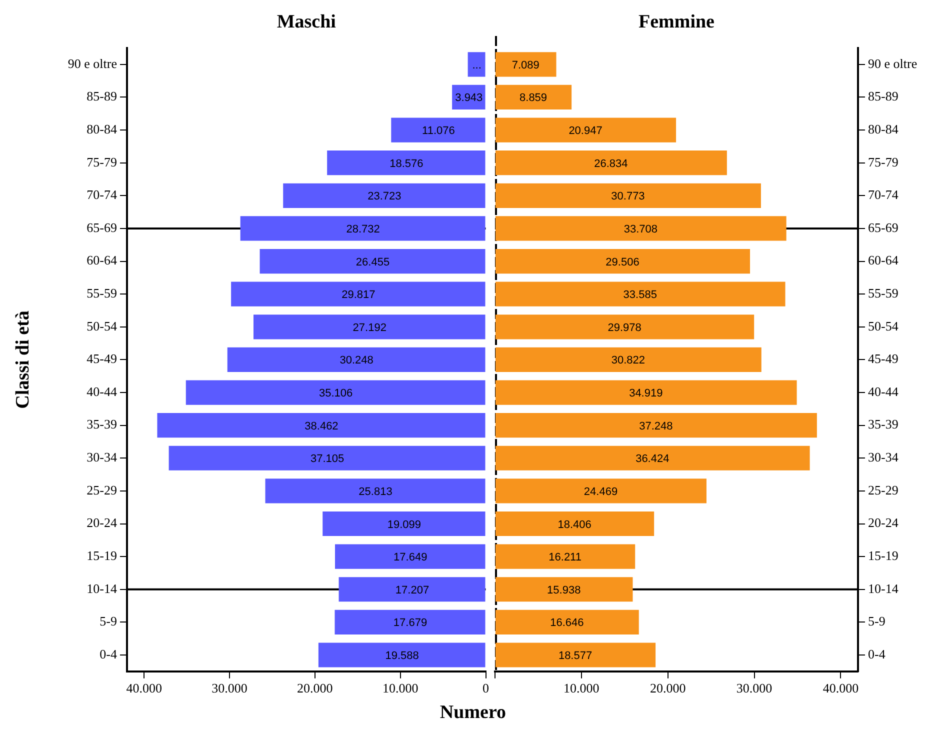 Image resolution: width=946 pixels, height=742 pixels. What do you see at coordinates (641, 229) in the screenshot?
I see `data-label: 33.708` at bounding box center [641, 229].